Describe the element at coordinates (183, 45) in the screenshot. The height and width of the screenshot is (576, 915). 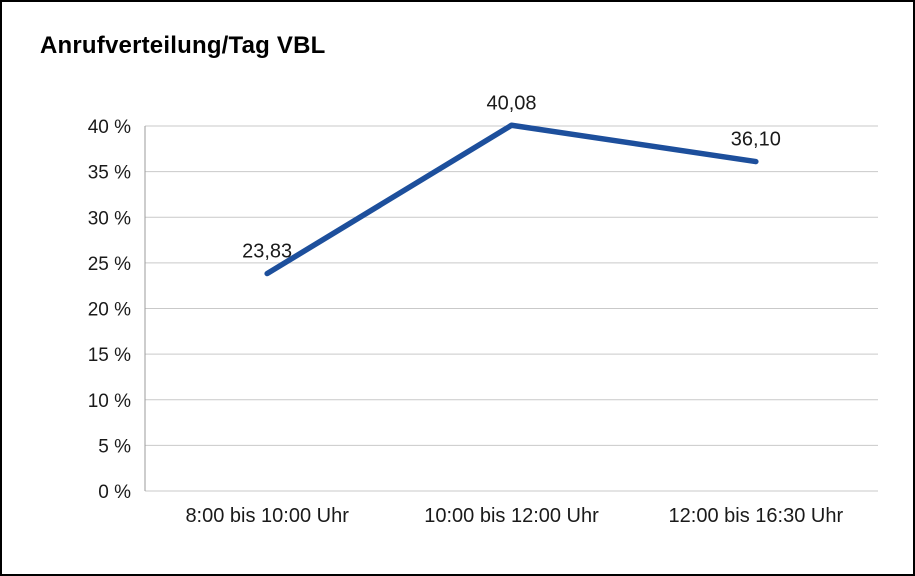
I see `chart-title: Anrufverteilung/Tag VBL` at that location.